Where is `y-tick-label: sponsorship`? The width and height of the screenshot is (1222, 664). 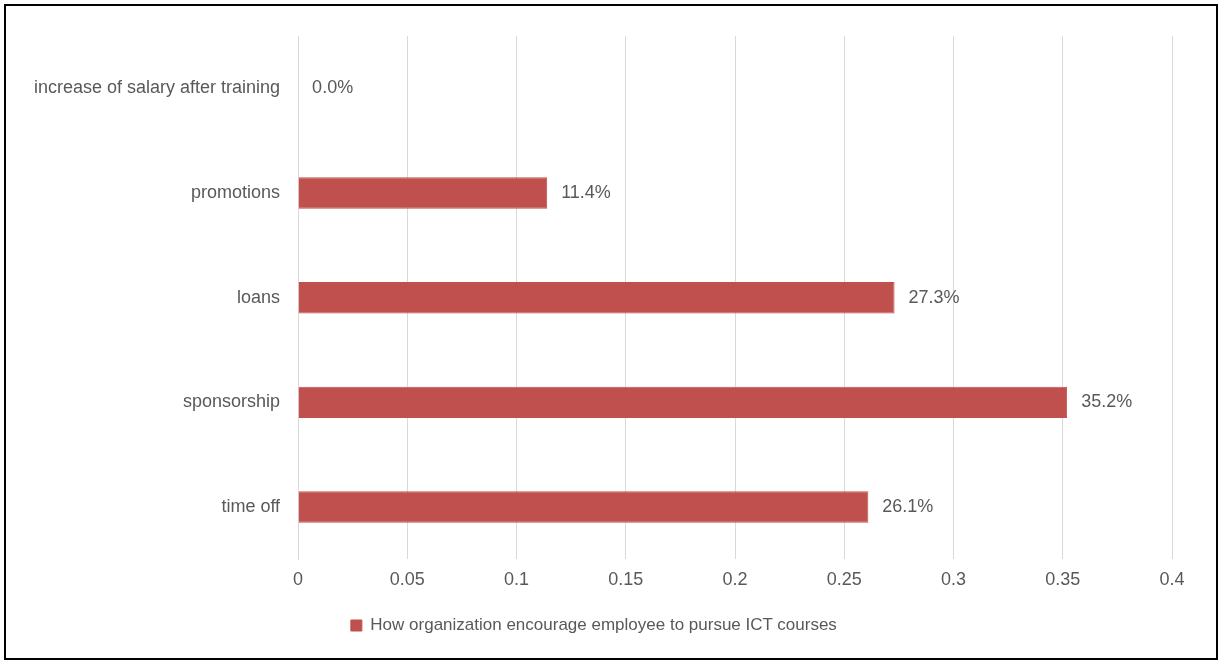
y-tick-label: sponsorship is located at coordinates (232, 401).